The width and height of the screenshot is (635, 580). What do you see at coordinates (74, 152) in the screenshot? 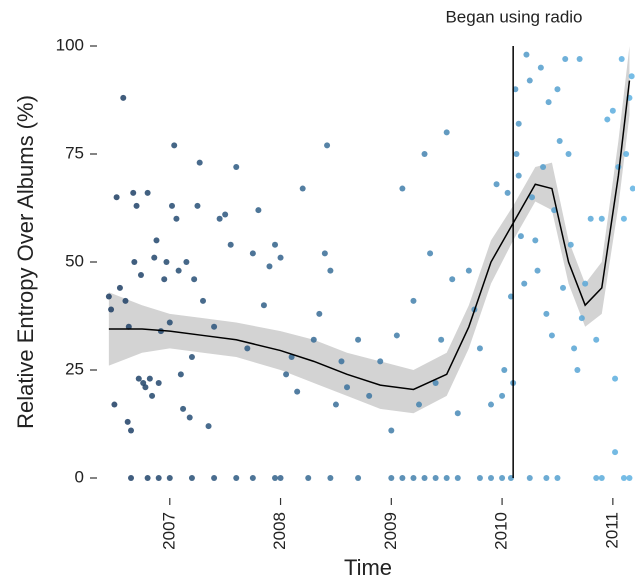
I see `y-tick-label: 75` at bounding box center [74, 152].